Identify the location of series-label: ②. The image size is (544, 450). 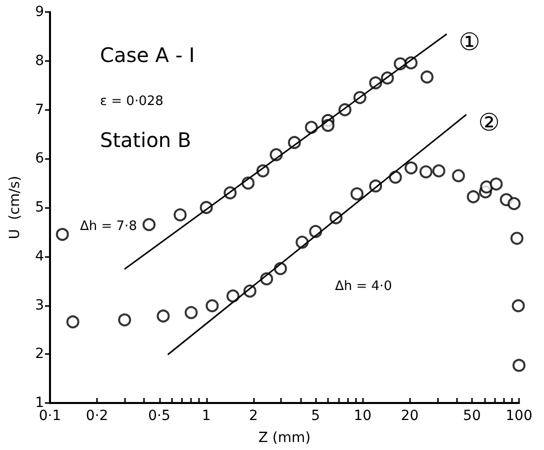
(489, 122).